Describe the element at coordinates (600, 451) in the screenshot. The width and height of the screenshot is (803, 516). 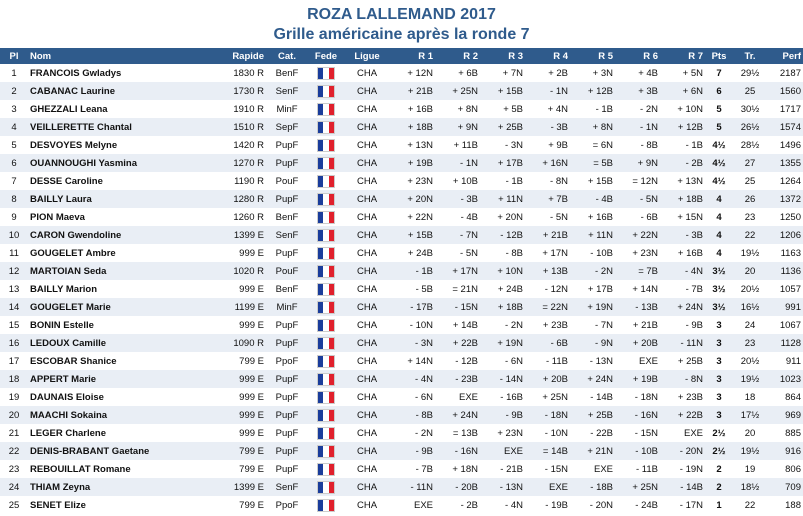
I see `cell-round-5: + 21N` at that location.